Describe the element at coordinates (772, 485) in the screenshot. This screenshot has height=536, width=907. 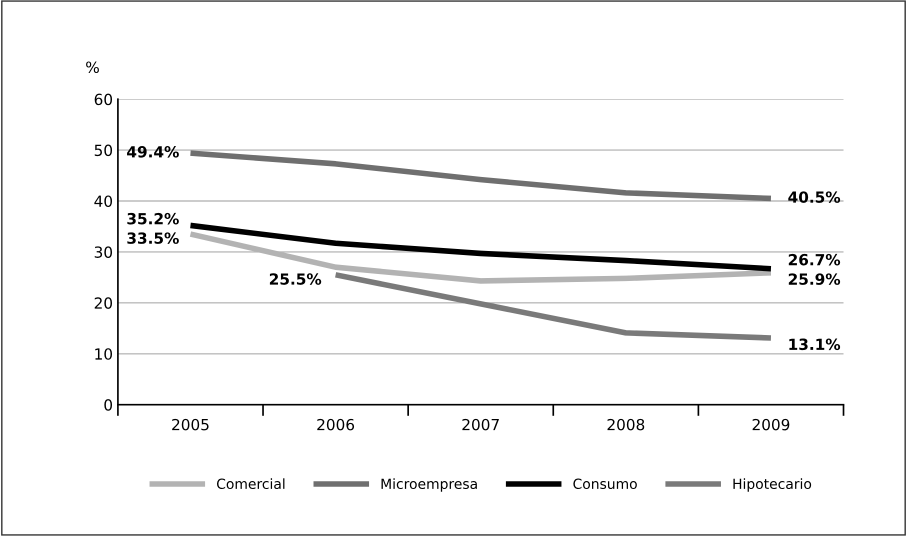
I see `legend-label: Hipotecario` at that location.